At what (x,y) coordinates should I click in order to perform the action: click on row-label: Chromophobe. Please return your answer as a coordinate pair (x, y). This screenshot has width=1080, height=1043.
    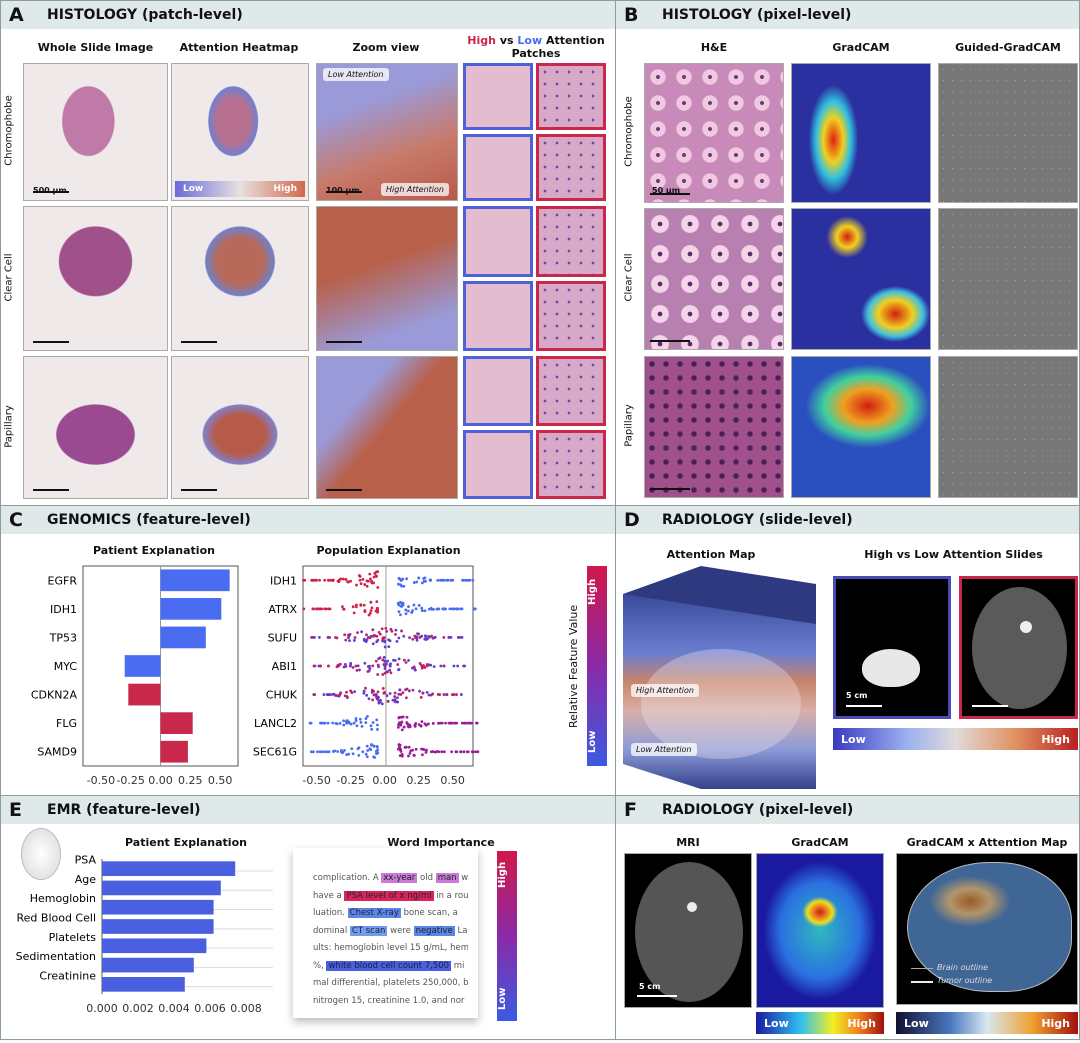
    Looking at the image, I should click on (9, 130).